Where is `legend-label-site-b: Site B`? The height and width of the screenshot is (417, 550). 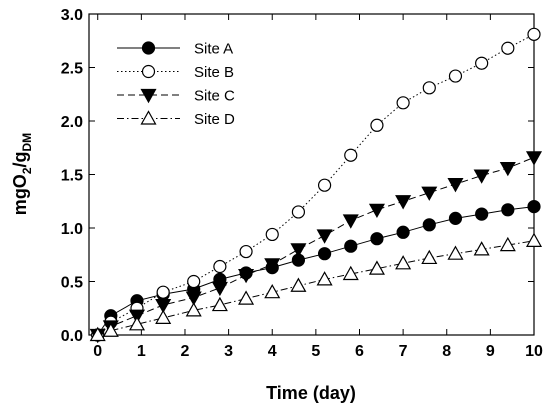 legend-label-site-b: Site B is located at coordinates (214, 72).